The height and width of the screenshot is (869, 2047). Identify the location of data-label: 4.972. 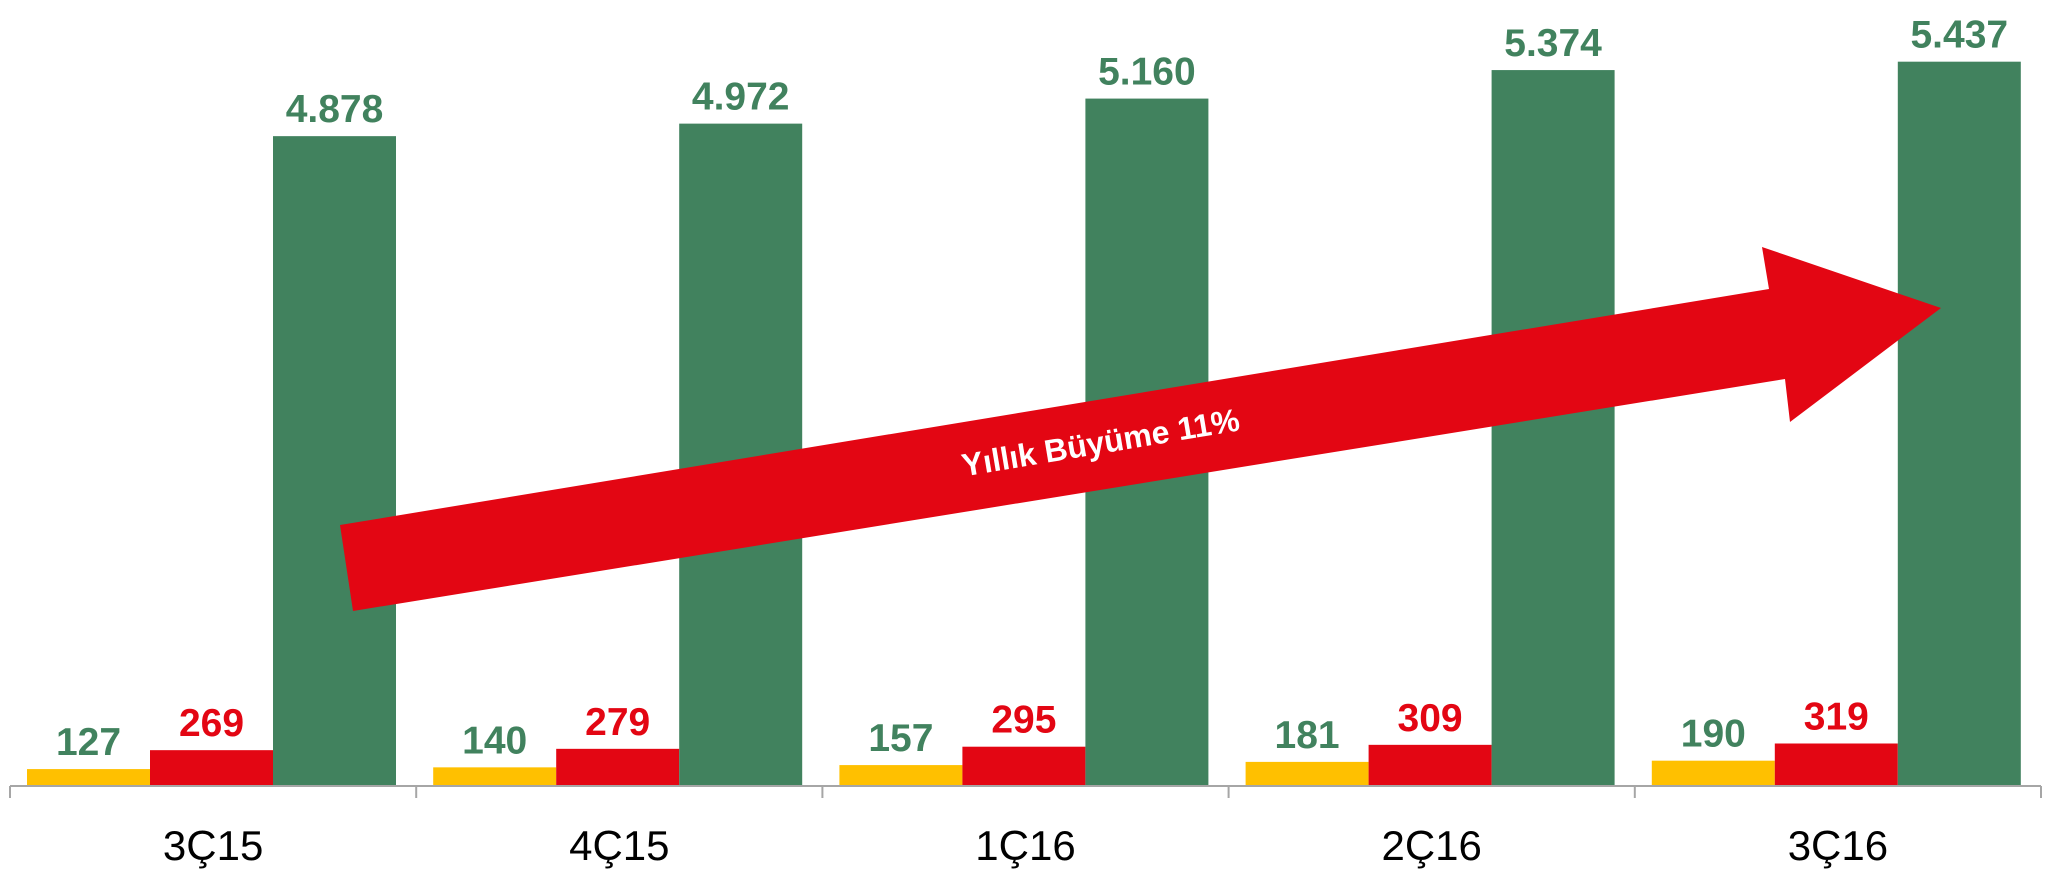
(741, 97).